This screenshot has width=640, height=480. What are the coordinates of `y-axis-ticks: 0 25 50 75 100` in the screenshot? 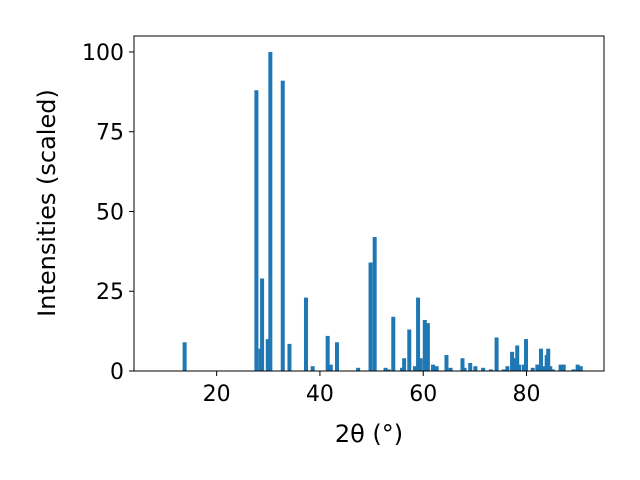 It's located at (108, 213).